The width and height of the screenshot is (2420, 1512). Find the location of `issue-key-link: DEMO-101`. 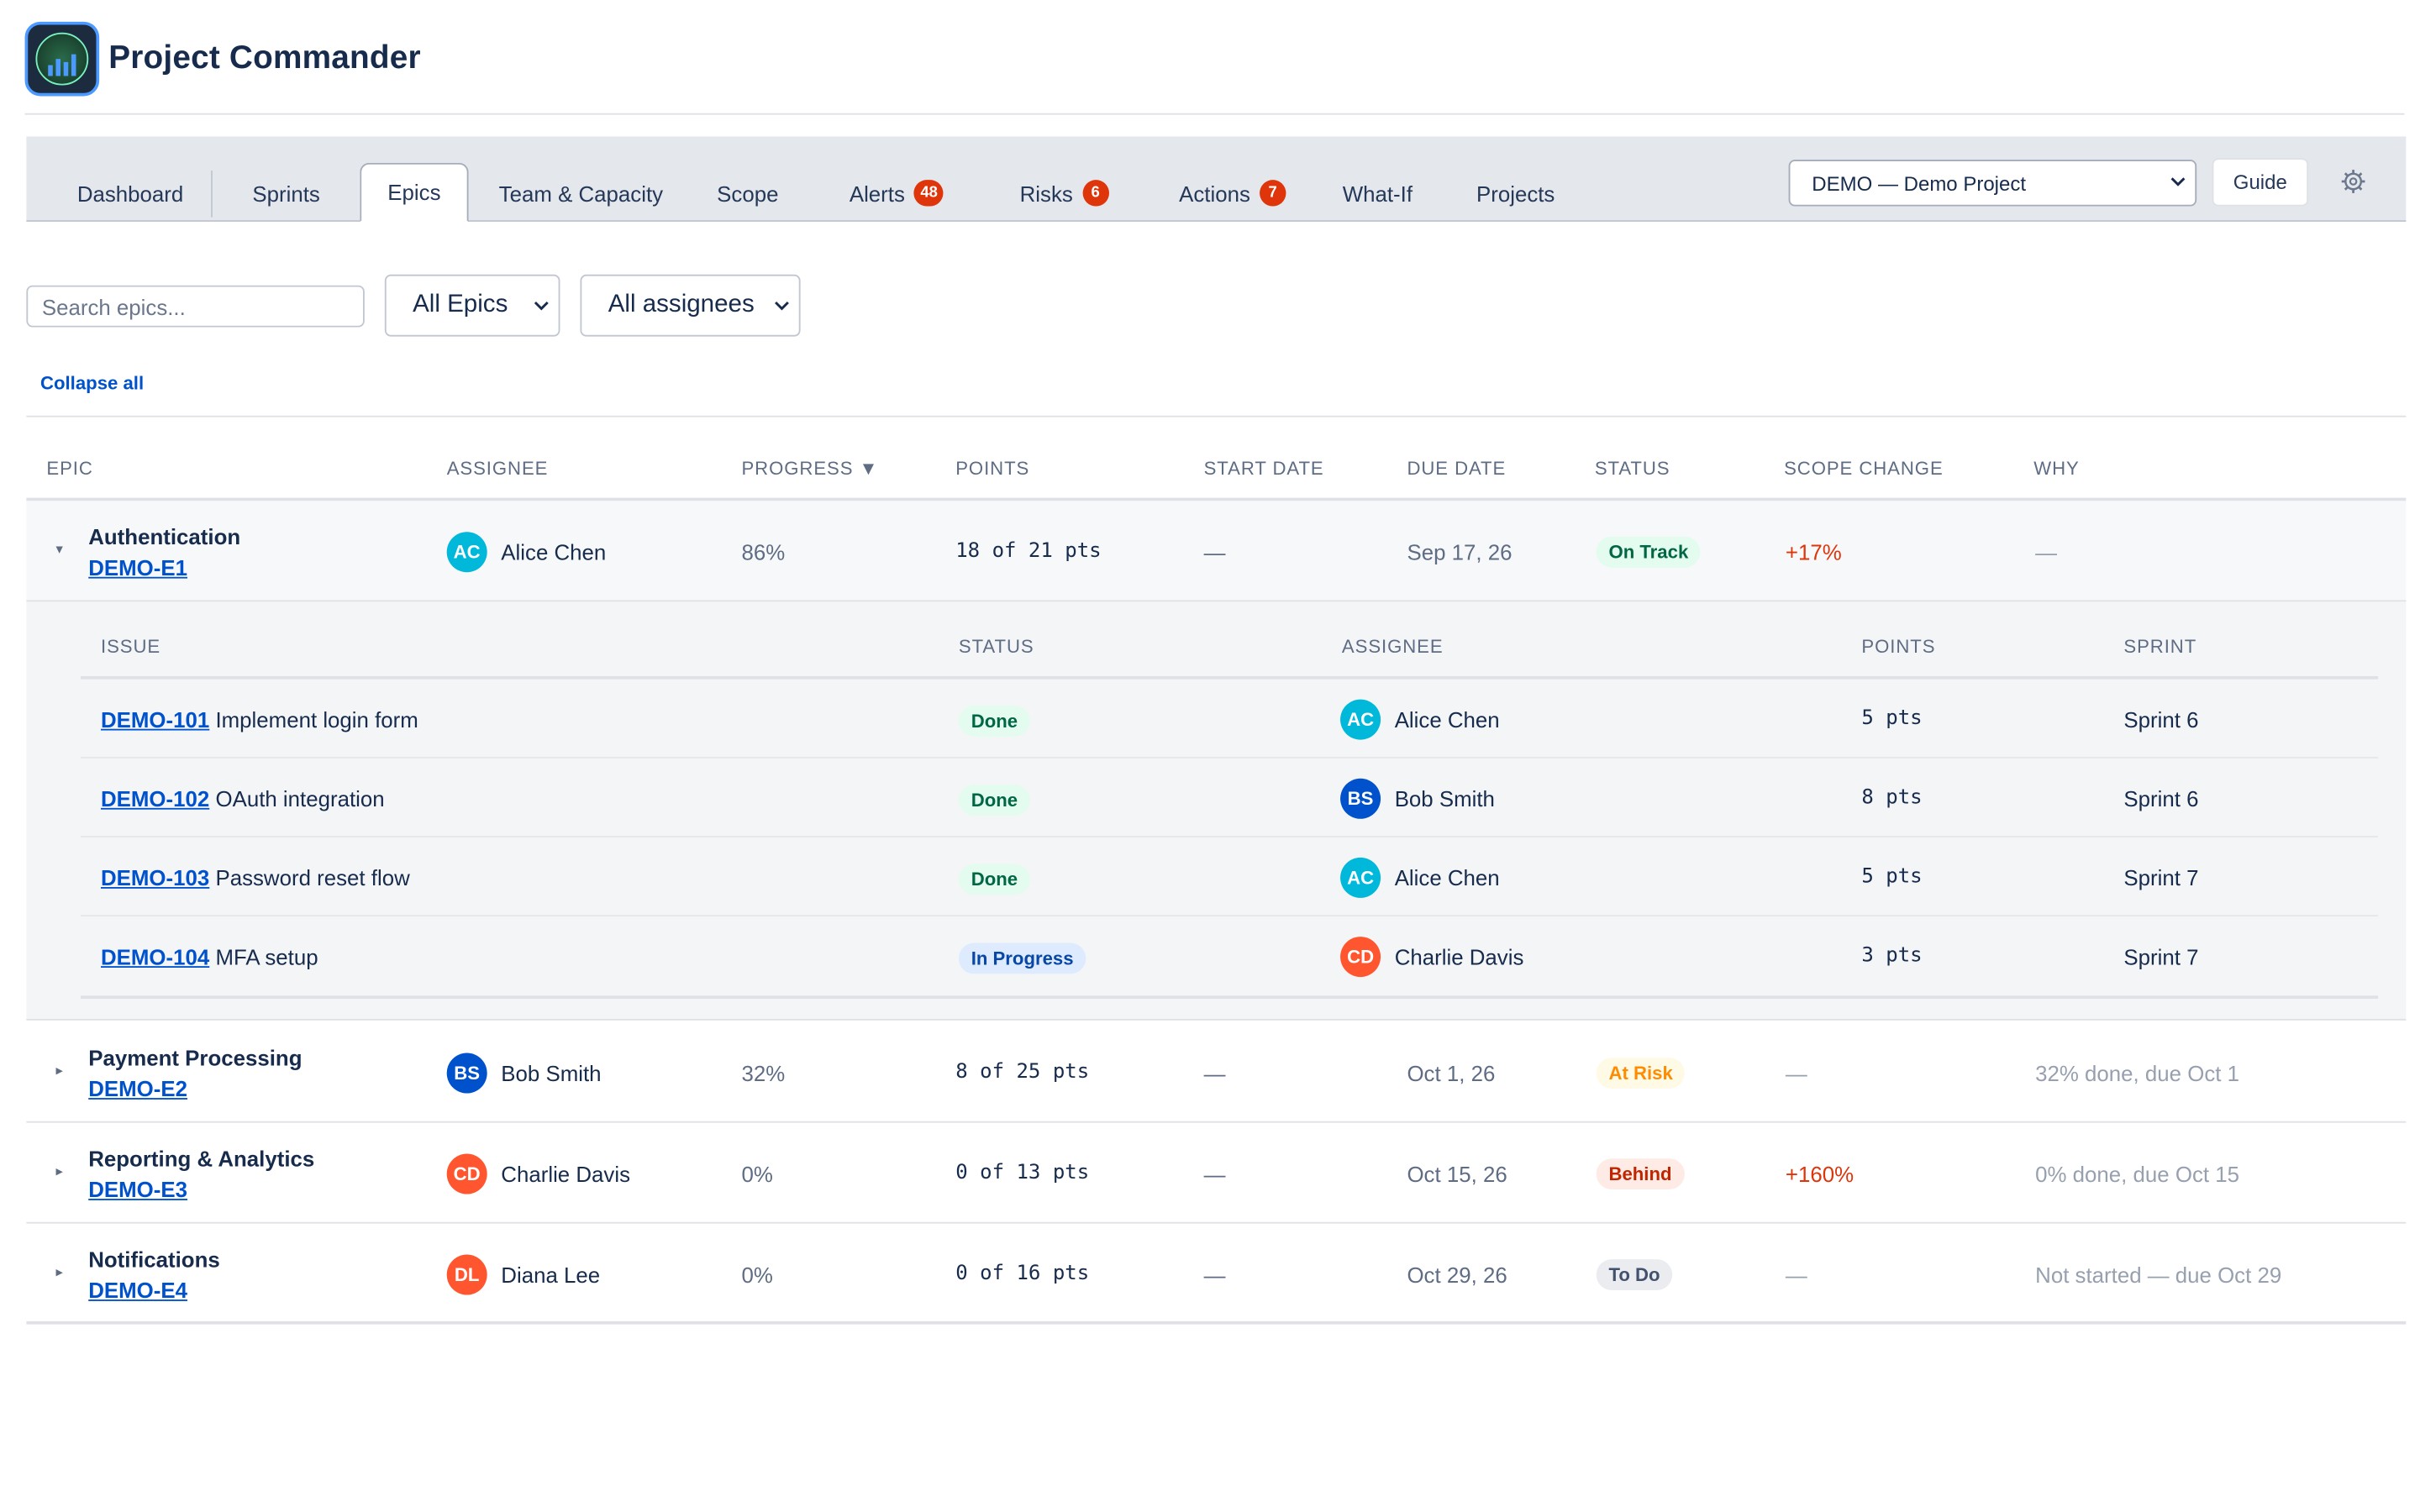

issue-key-link: DEMO-101 is located at coordinates (155, 719).